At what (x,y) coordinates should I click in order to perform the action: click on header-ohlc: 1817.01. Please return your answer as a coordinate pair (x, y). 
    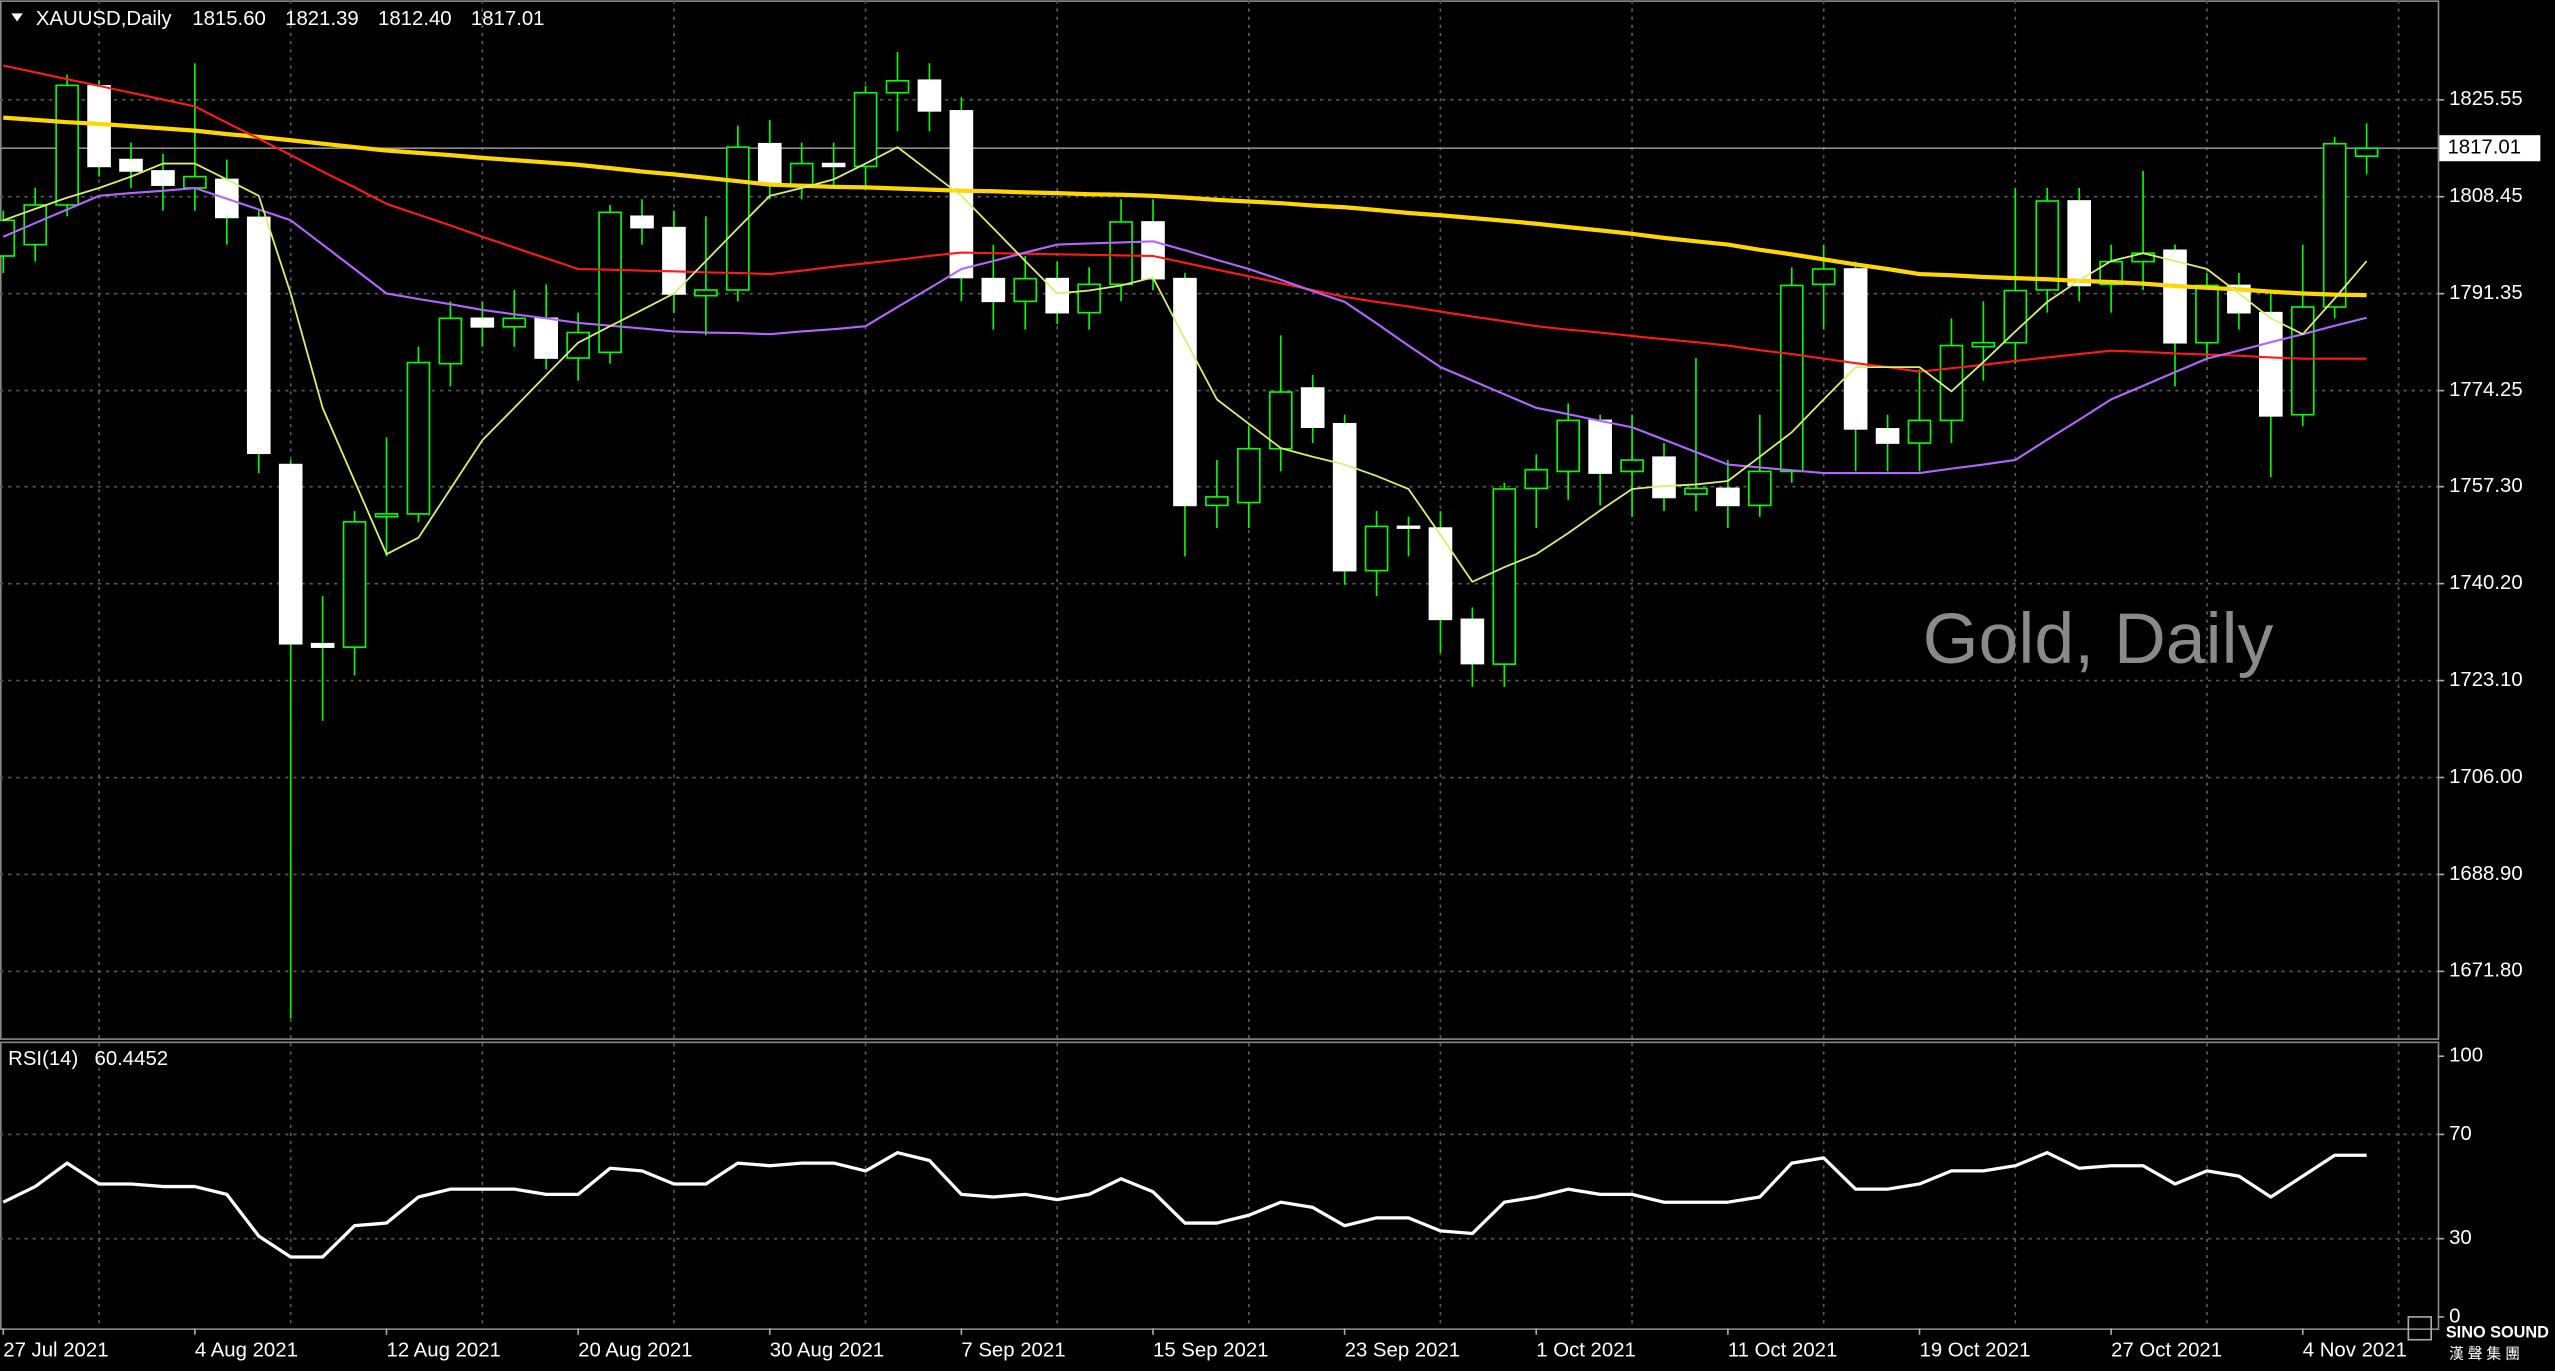
    Looking at the image, I should click on (508, 19).